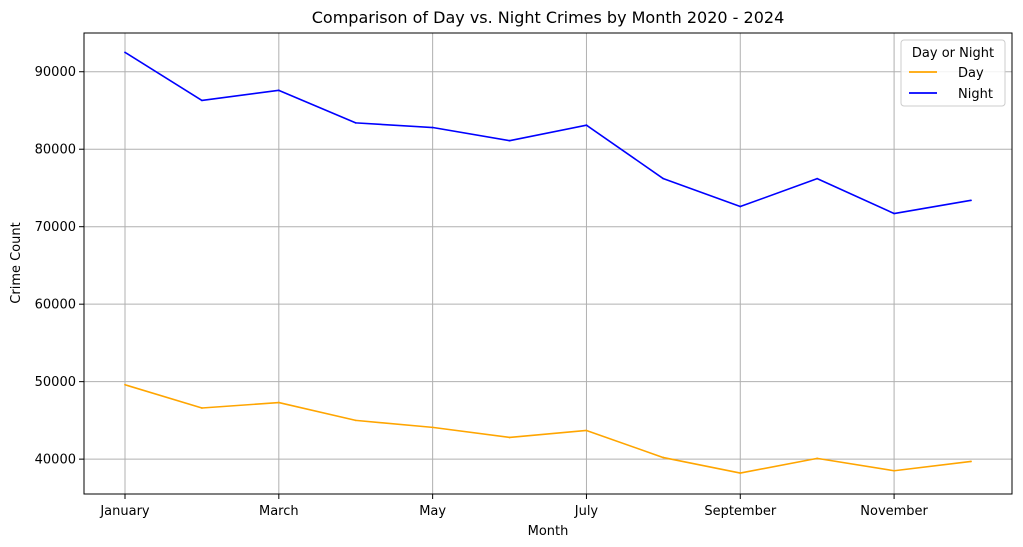 This screenshot has width=1023, height=547. What do you see at coordinates (279, 511) in the screenshot?
I see `x-tick-label: March` at bounding box center [279, 511].